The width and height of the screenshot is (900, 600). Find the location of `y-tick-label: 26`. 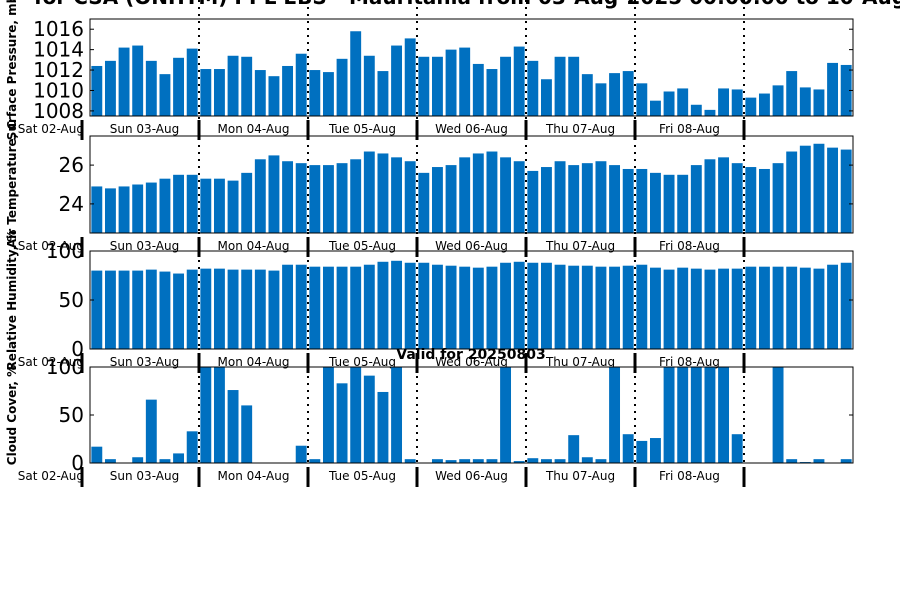

y-tick-label: 26 is located at coordinates (71, 165).